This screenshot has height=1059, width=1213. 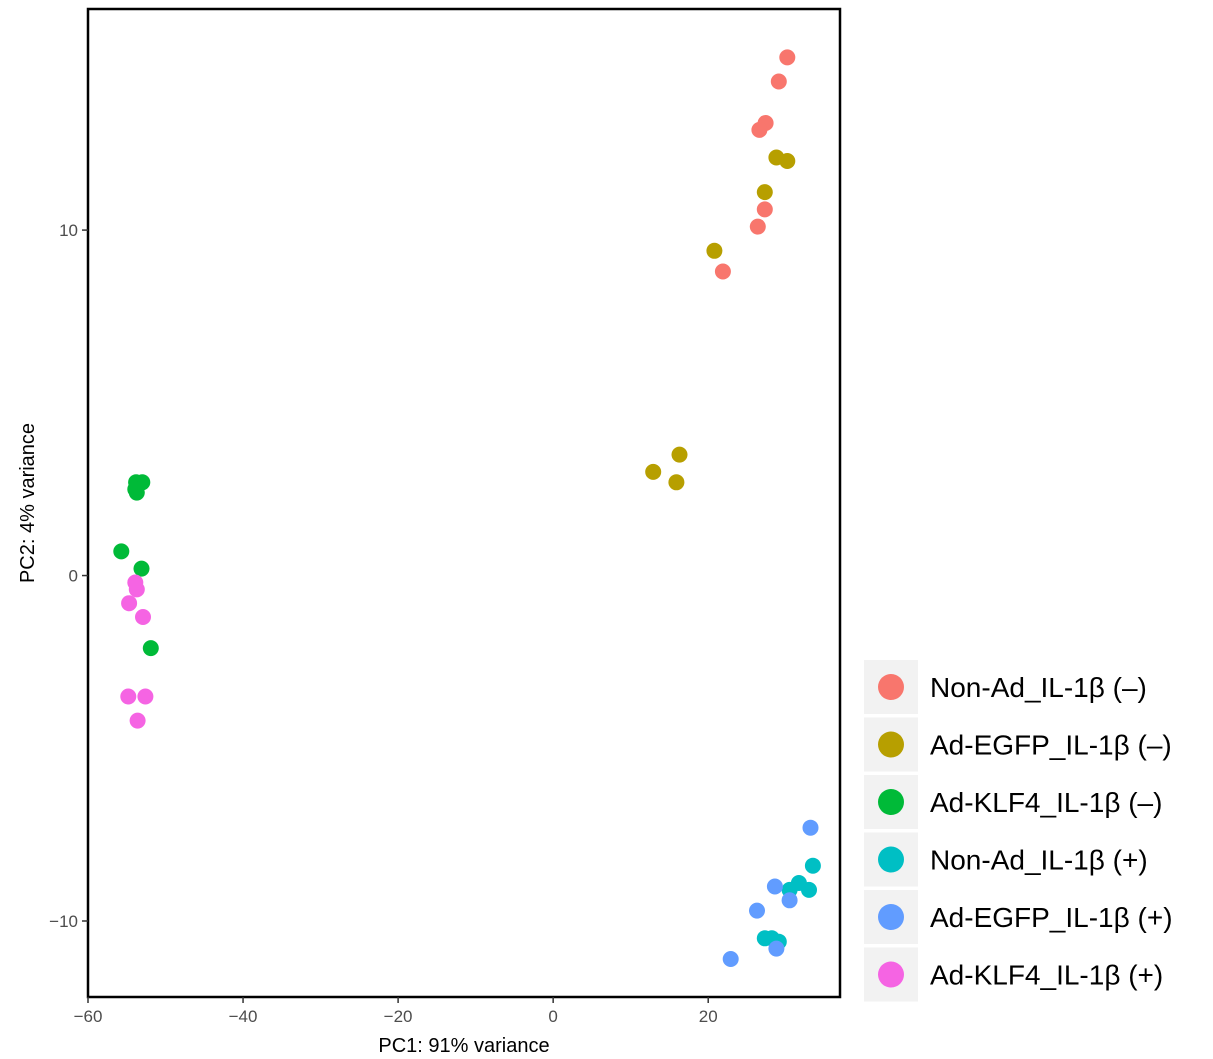 I want to click on data-point-s4-p5, so click(x=730, y=959).